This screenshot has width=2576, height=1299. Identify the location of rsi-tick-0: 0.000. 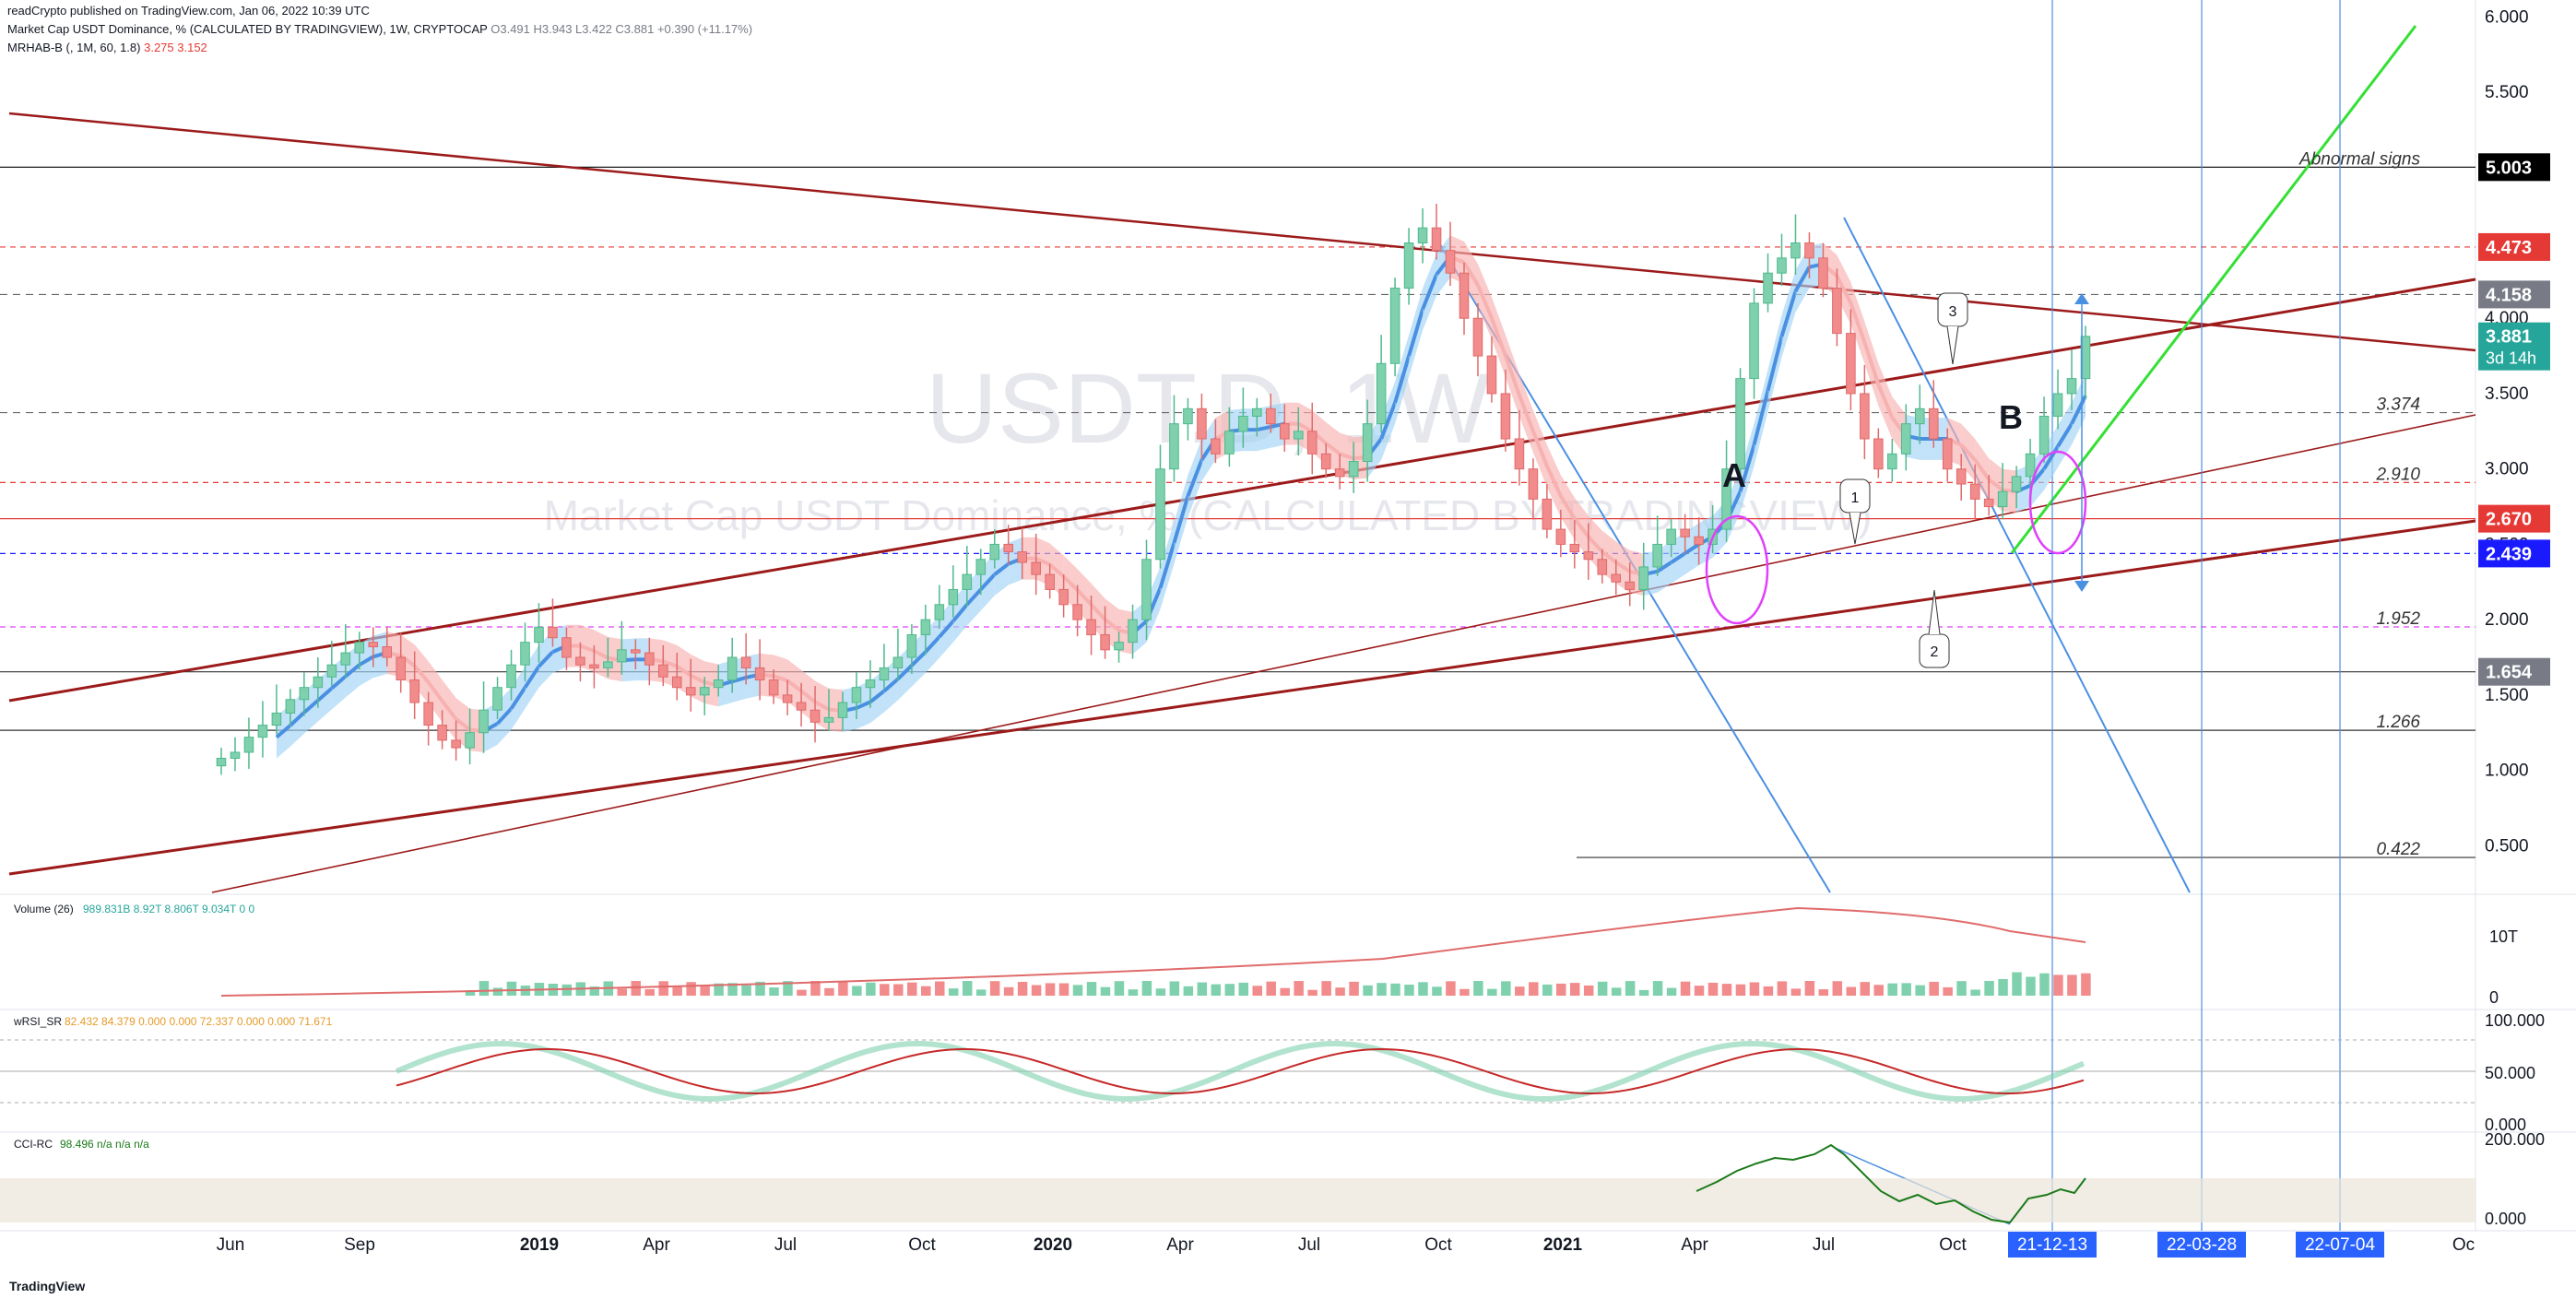
(2505, 1125).